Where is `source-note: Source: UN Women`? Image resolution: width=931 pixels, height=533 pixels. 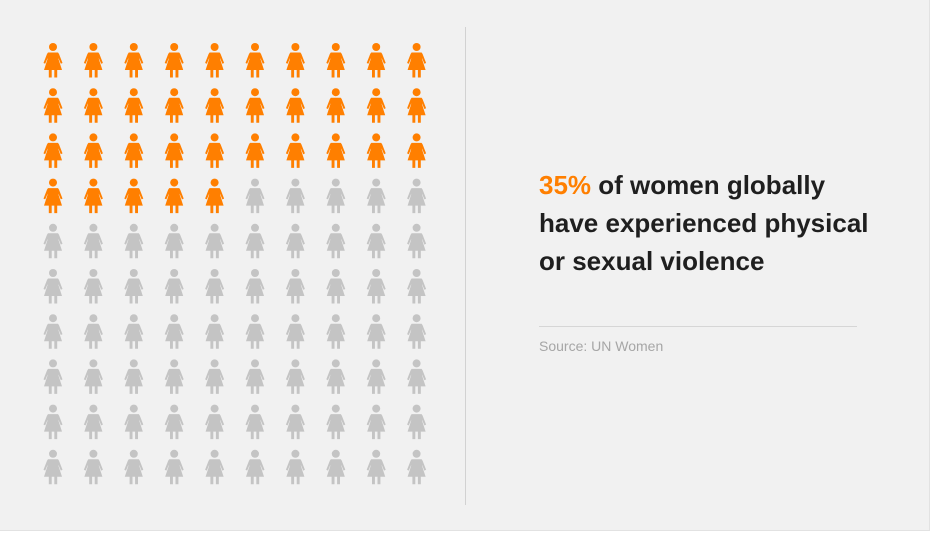
source-note: Source: UN Women is located at coordinates (601, 346).